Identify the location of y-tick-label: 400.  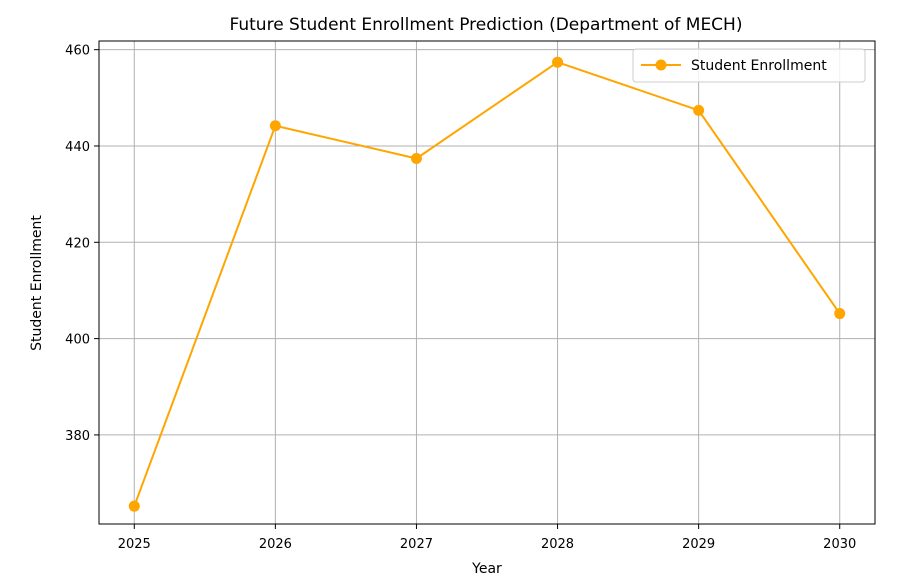
(77, 340).